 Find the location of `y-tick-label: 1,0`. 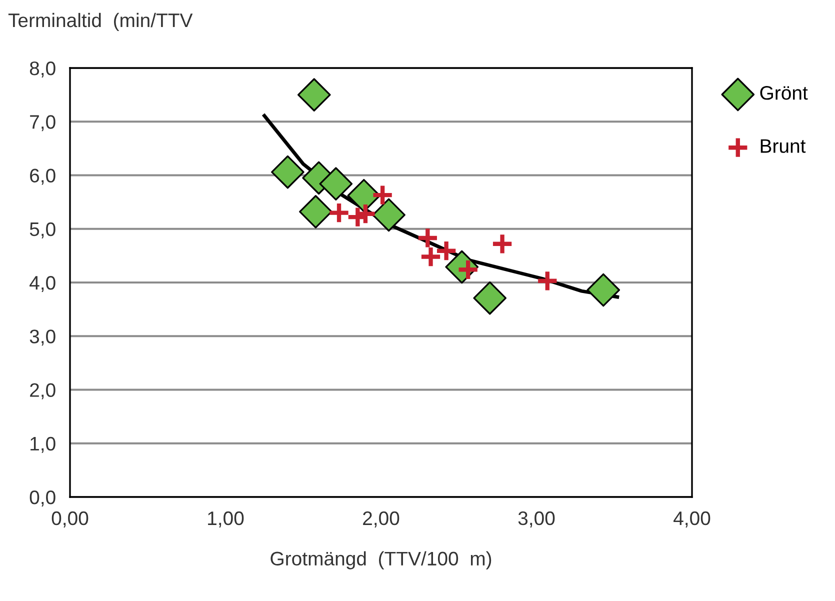

y-tick-label: 1,0 is located at coordinates (43, 444).